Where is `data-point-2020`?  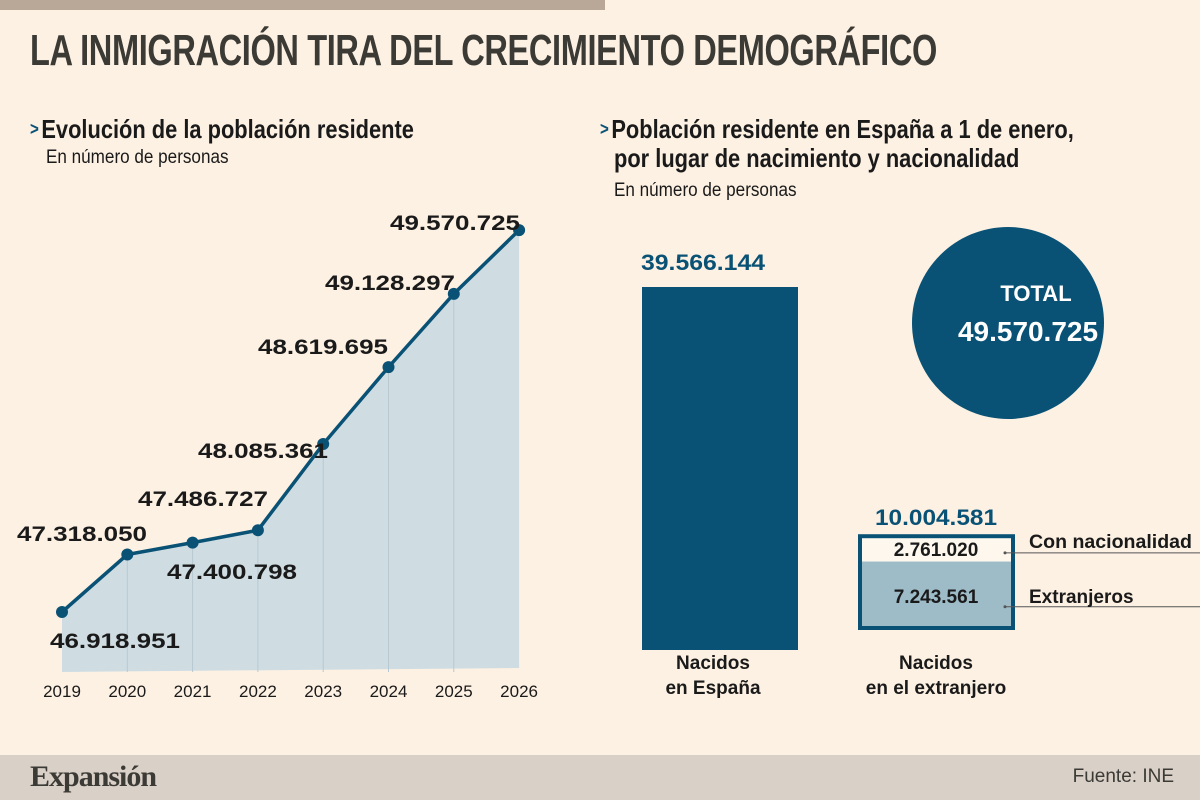 data-point-2020 is located at coordinates (127, 554).